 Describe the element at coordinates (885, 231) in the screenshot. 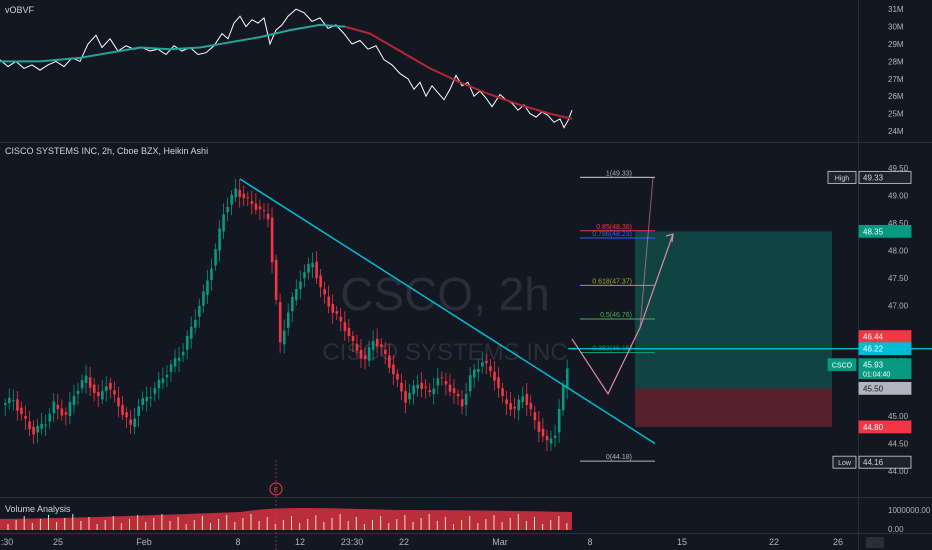

I see `price-badge: 48.35` at that location.